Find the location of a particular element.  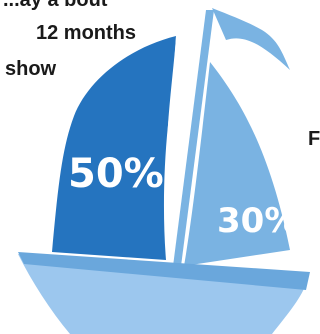

caption-line-3: show is located at coordinates (31, 69).